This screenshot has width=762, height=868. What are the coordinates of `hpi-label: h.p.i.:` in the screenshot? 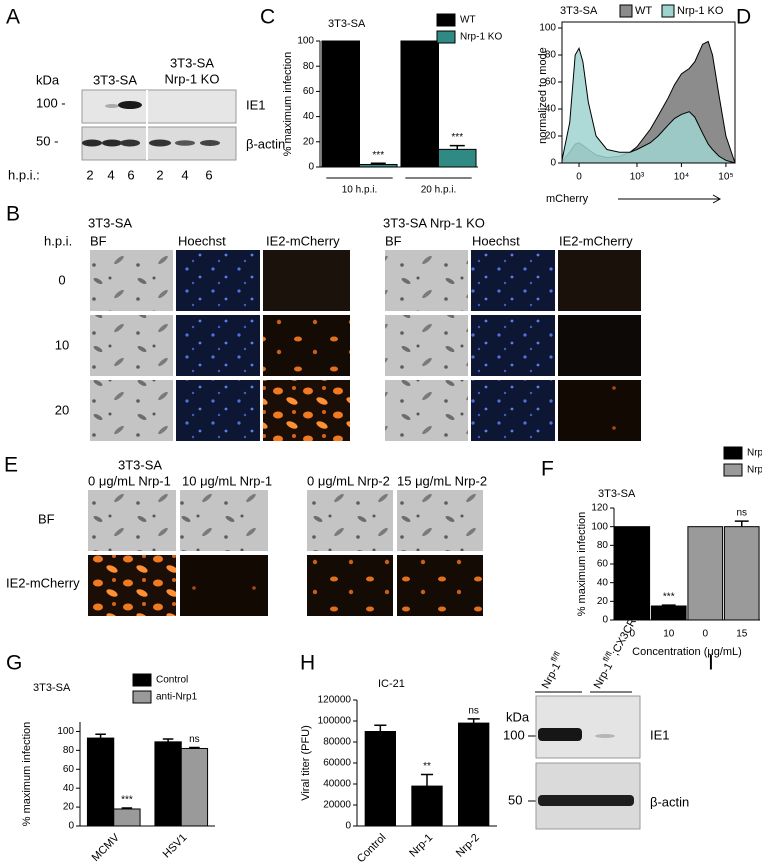 It's located at (24, 174).